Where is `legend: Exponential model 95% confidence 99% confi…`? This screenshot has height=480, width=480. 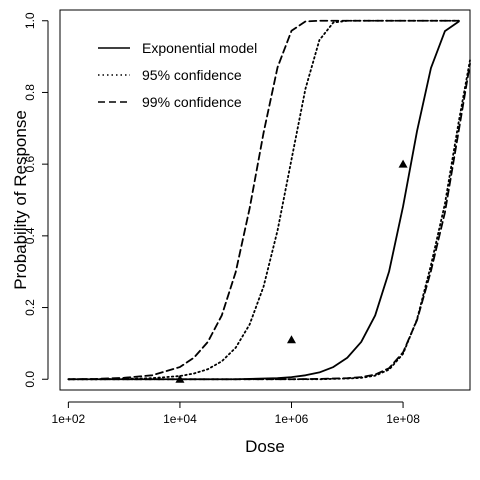
legend: Exponential model 95% confidence 99% confi… is located at coordinates (177, 75).